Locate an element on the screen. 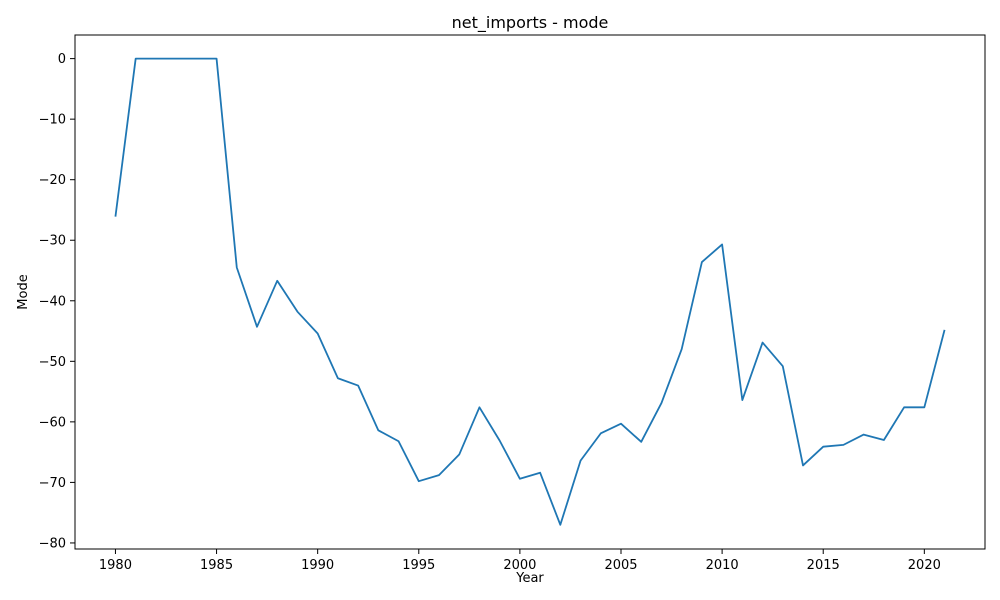 Image resolution: width=1000 pixels, height=600 pixels. x-tick-label: 1980 is located at coordinates (115, 565).